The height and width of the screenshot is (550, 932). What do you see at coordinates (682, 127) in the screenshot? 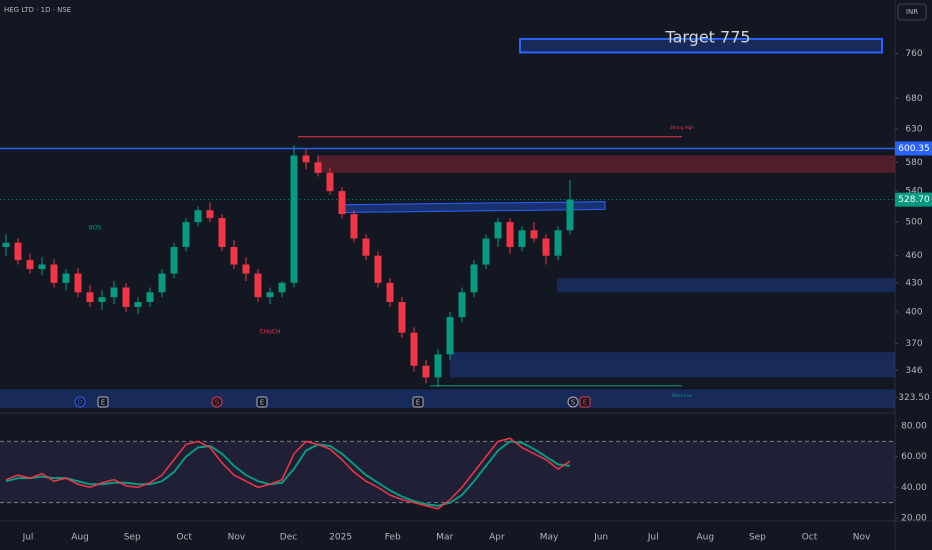
I see `annotation: Strong High` at bounding box center [682, 127].